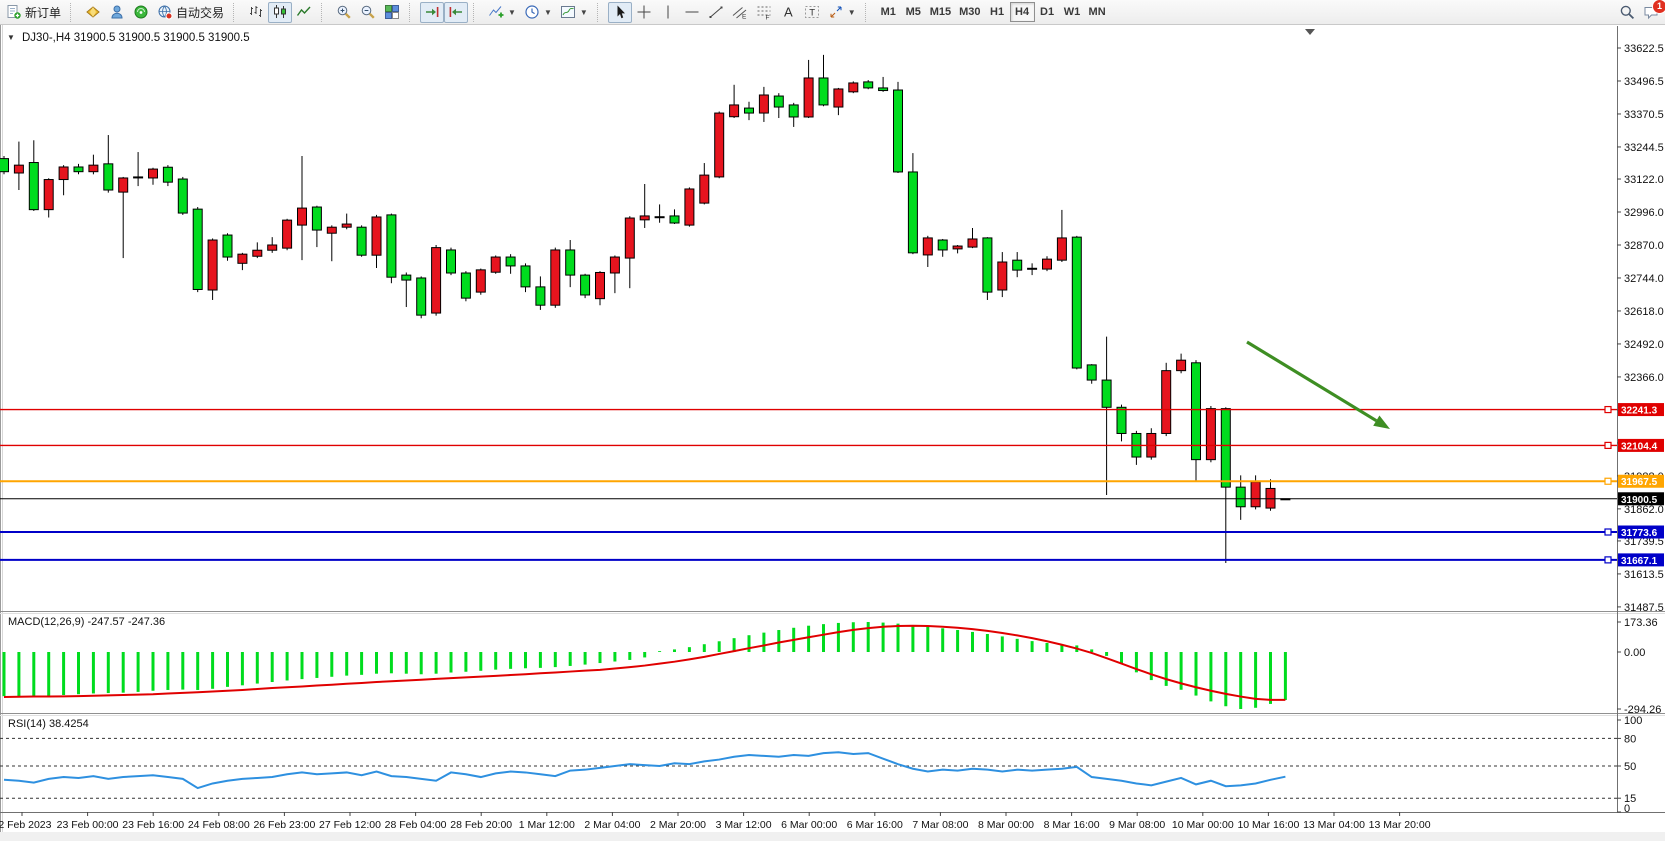 The height and width of the screenshot is (841, 1665). I want to click on svg-text: 33122.0, so click(1644, 180).